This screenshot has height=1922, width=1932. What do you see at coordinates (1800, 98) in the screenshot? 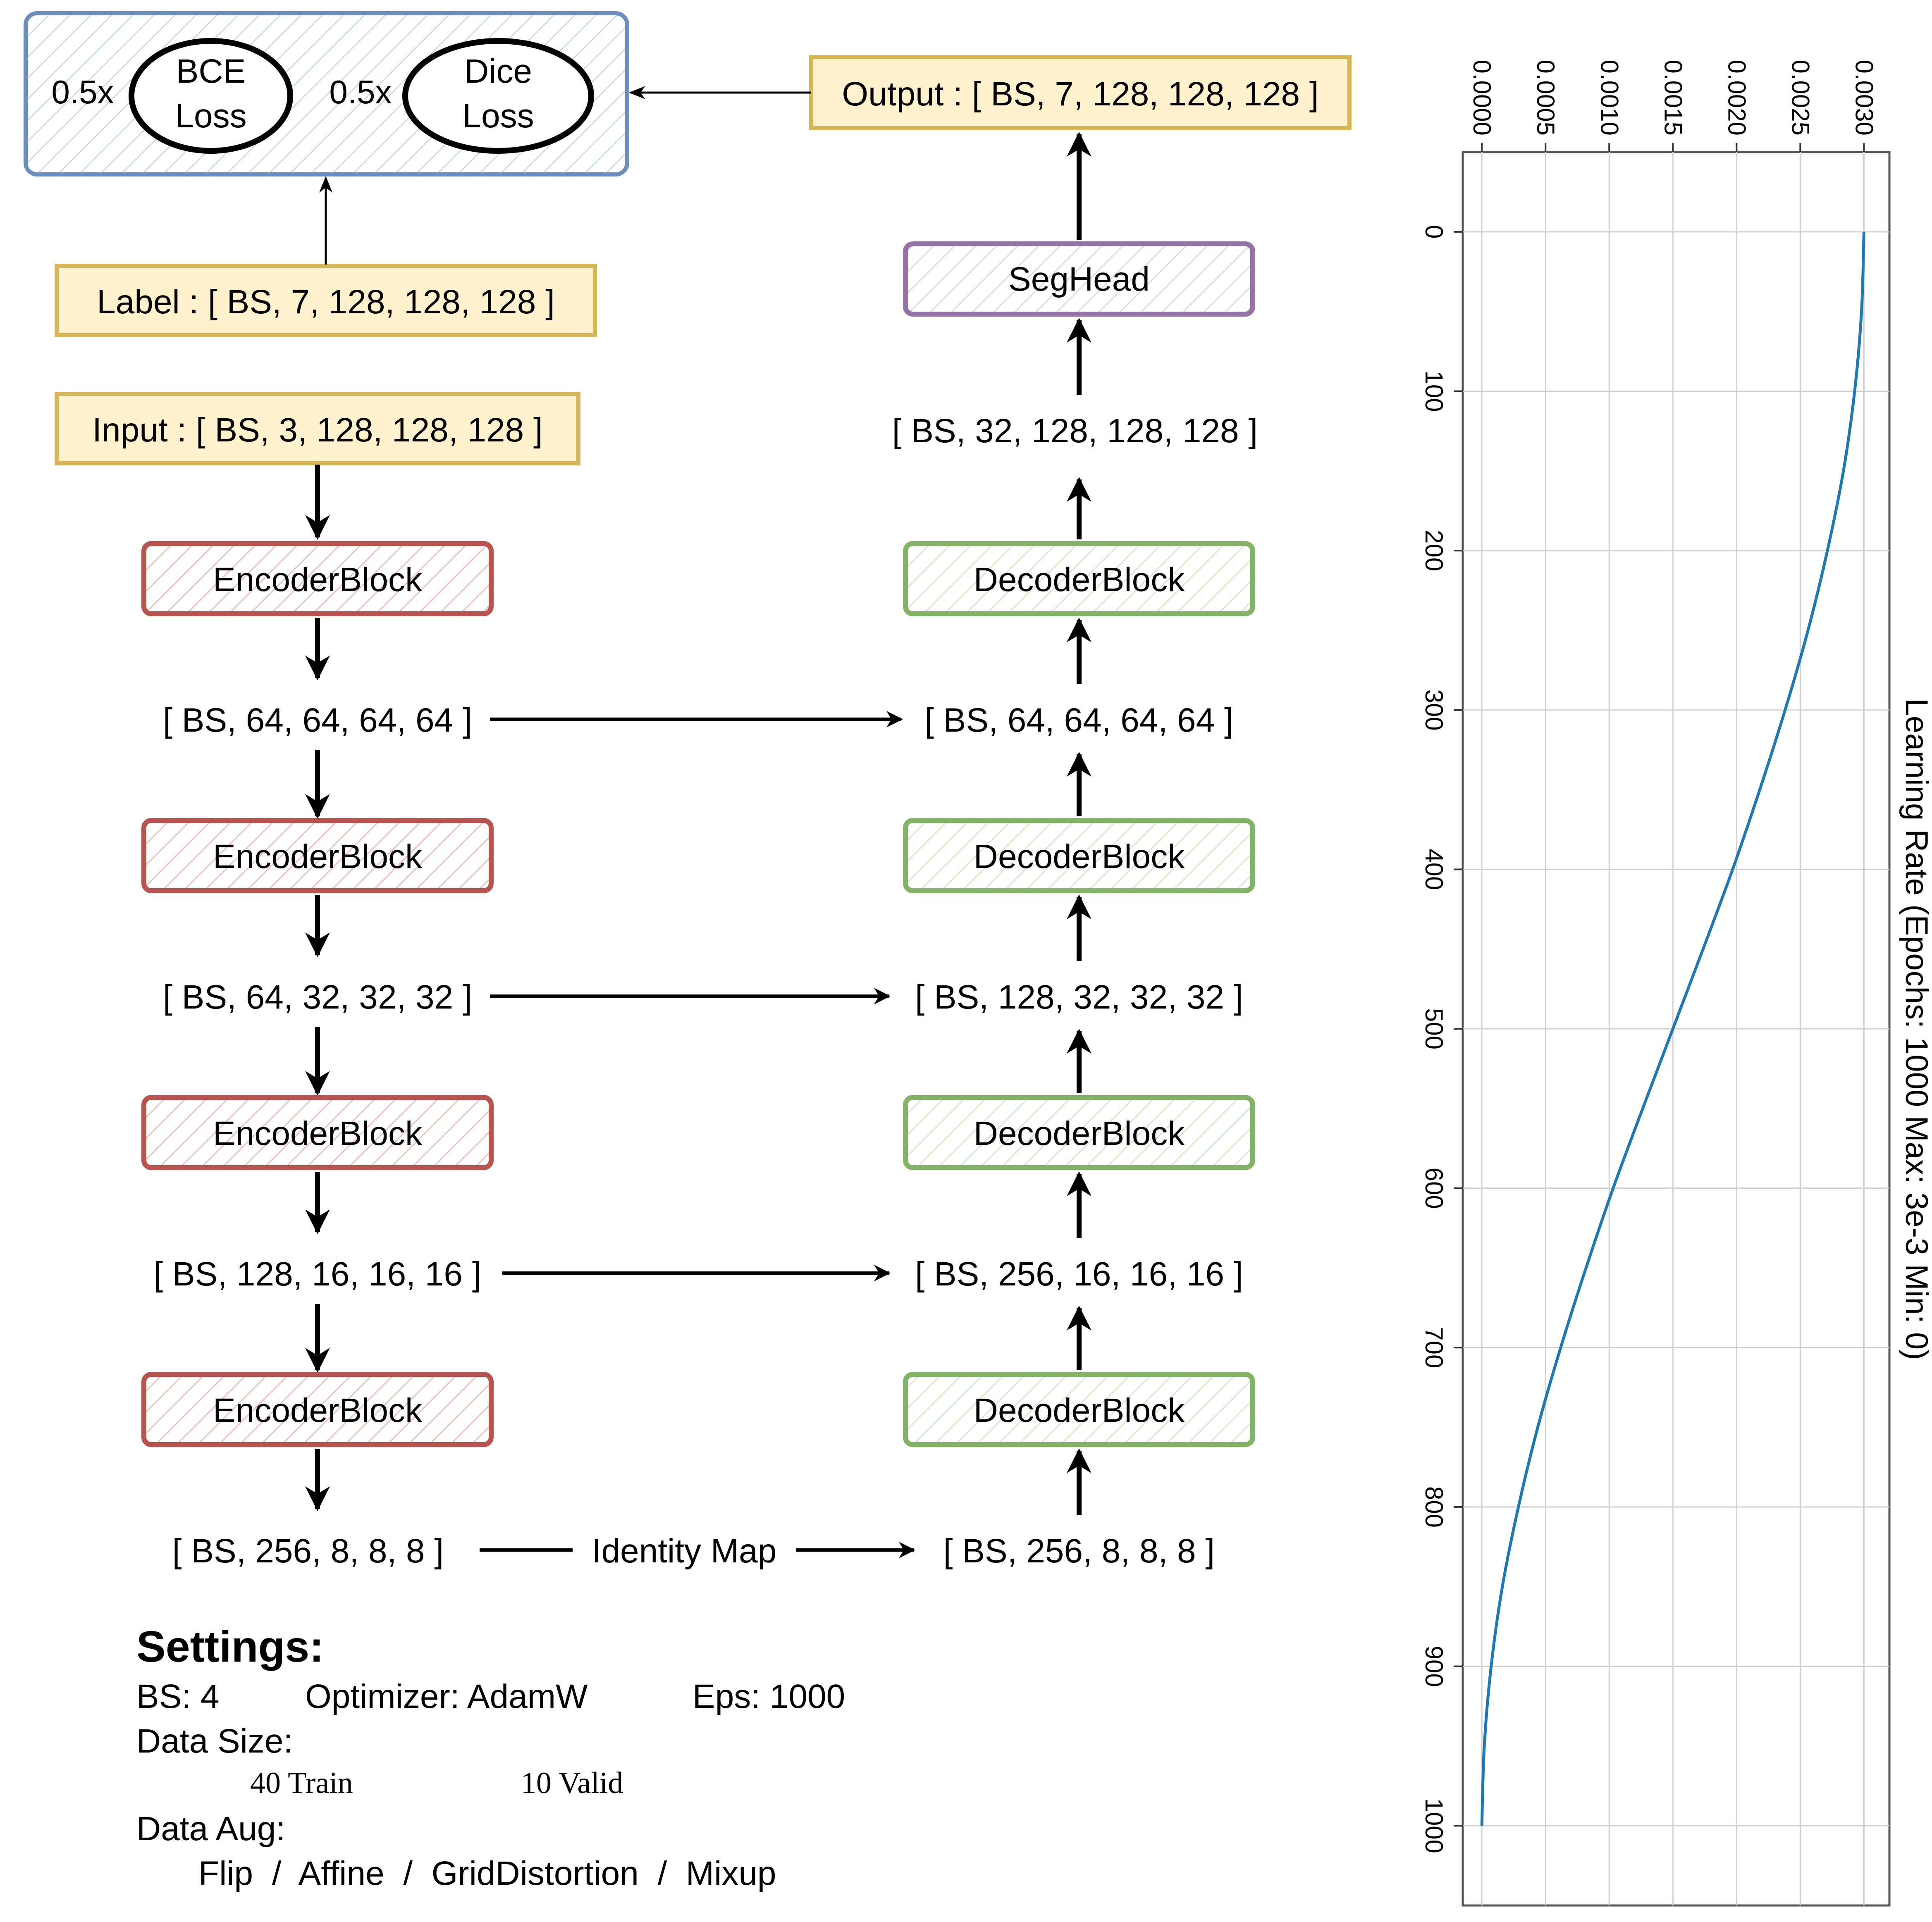
I see `y-tick-label-5: 0.0025` at bounding box center [1800, 98].